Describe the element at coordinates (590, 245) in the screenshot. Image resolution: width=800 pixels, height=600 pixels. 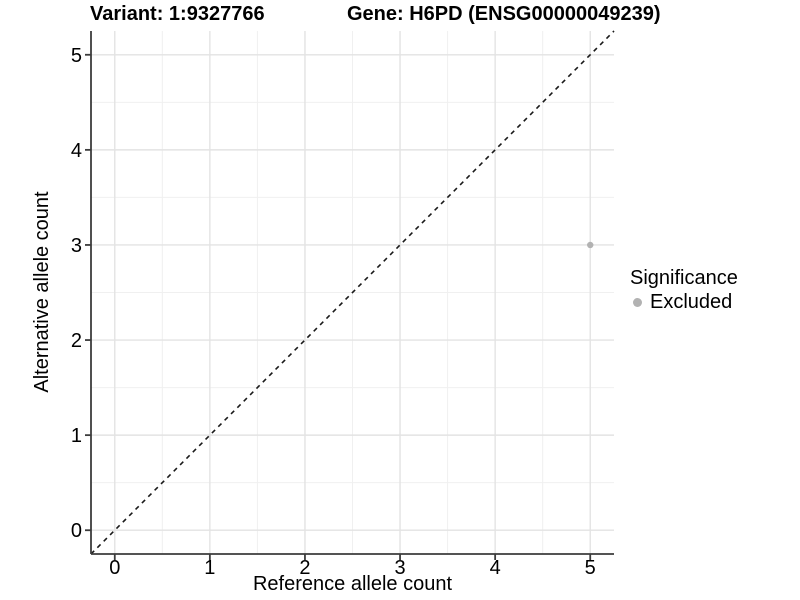
I see `data-point` at that location.